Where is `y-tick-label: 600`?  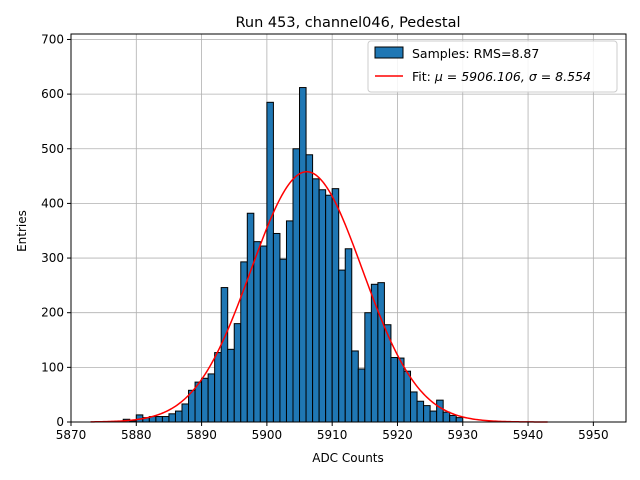
y-tick-label: 600 is located at coordinates (52, 94).